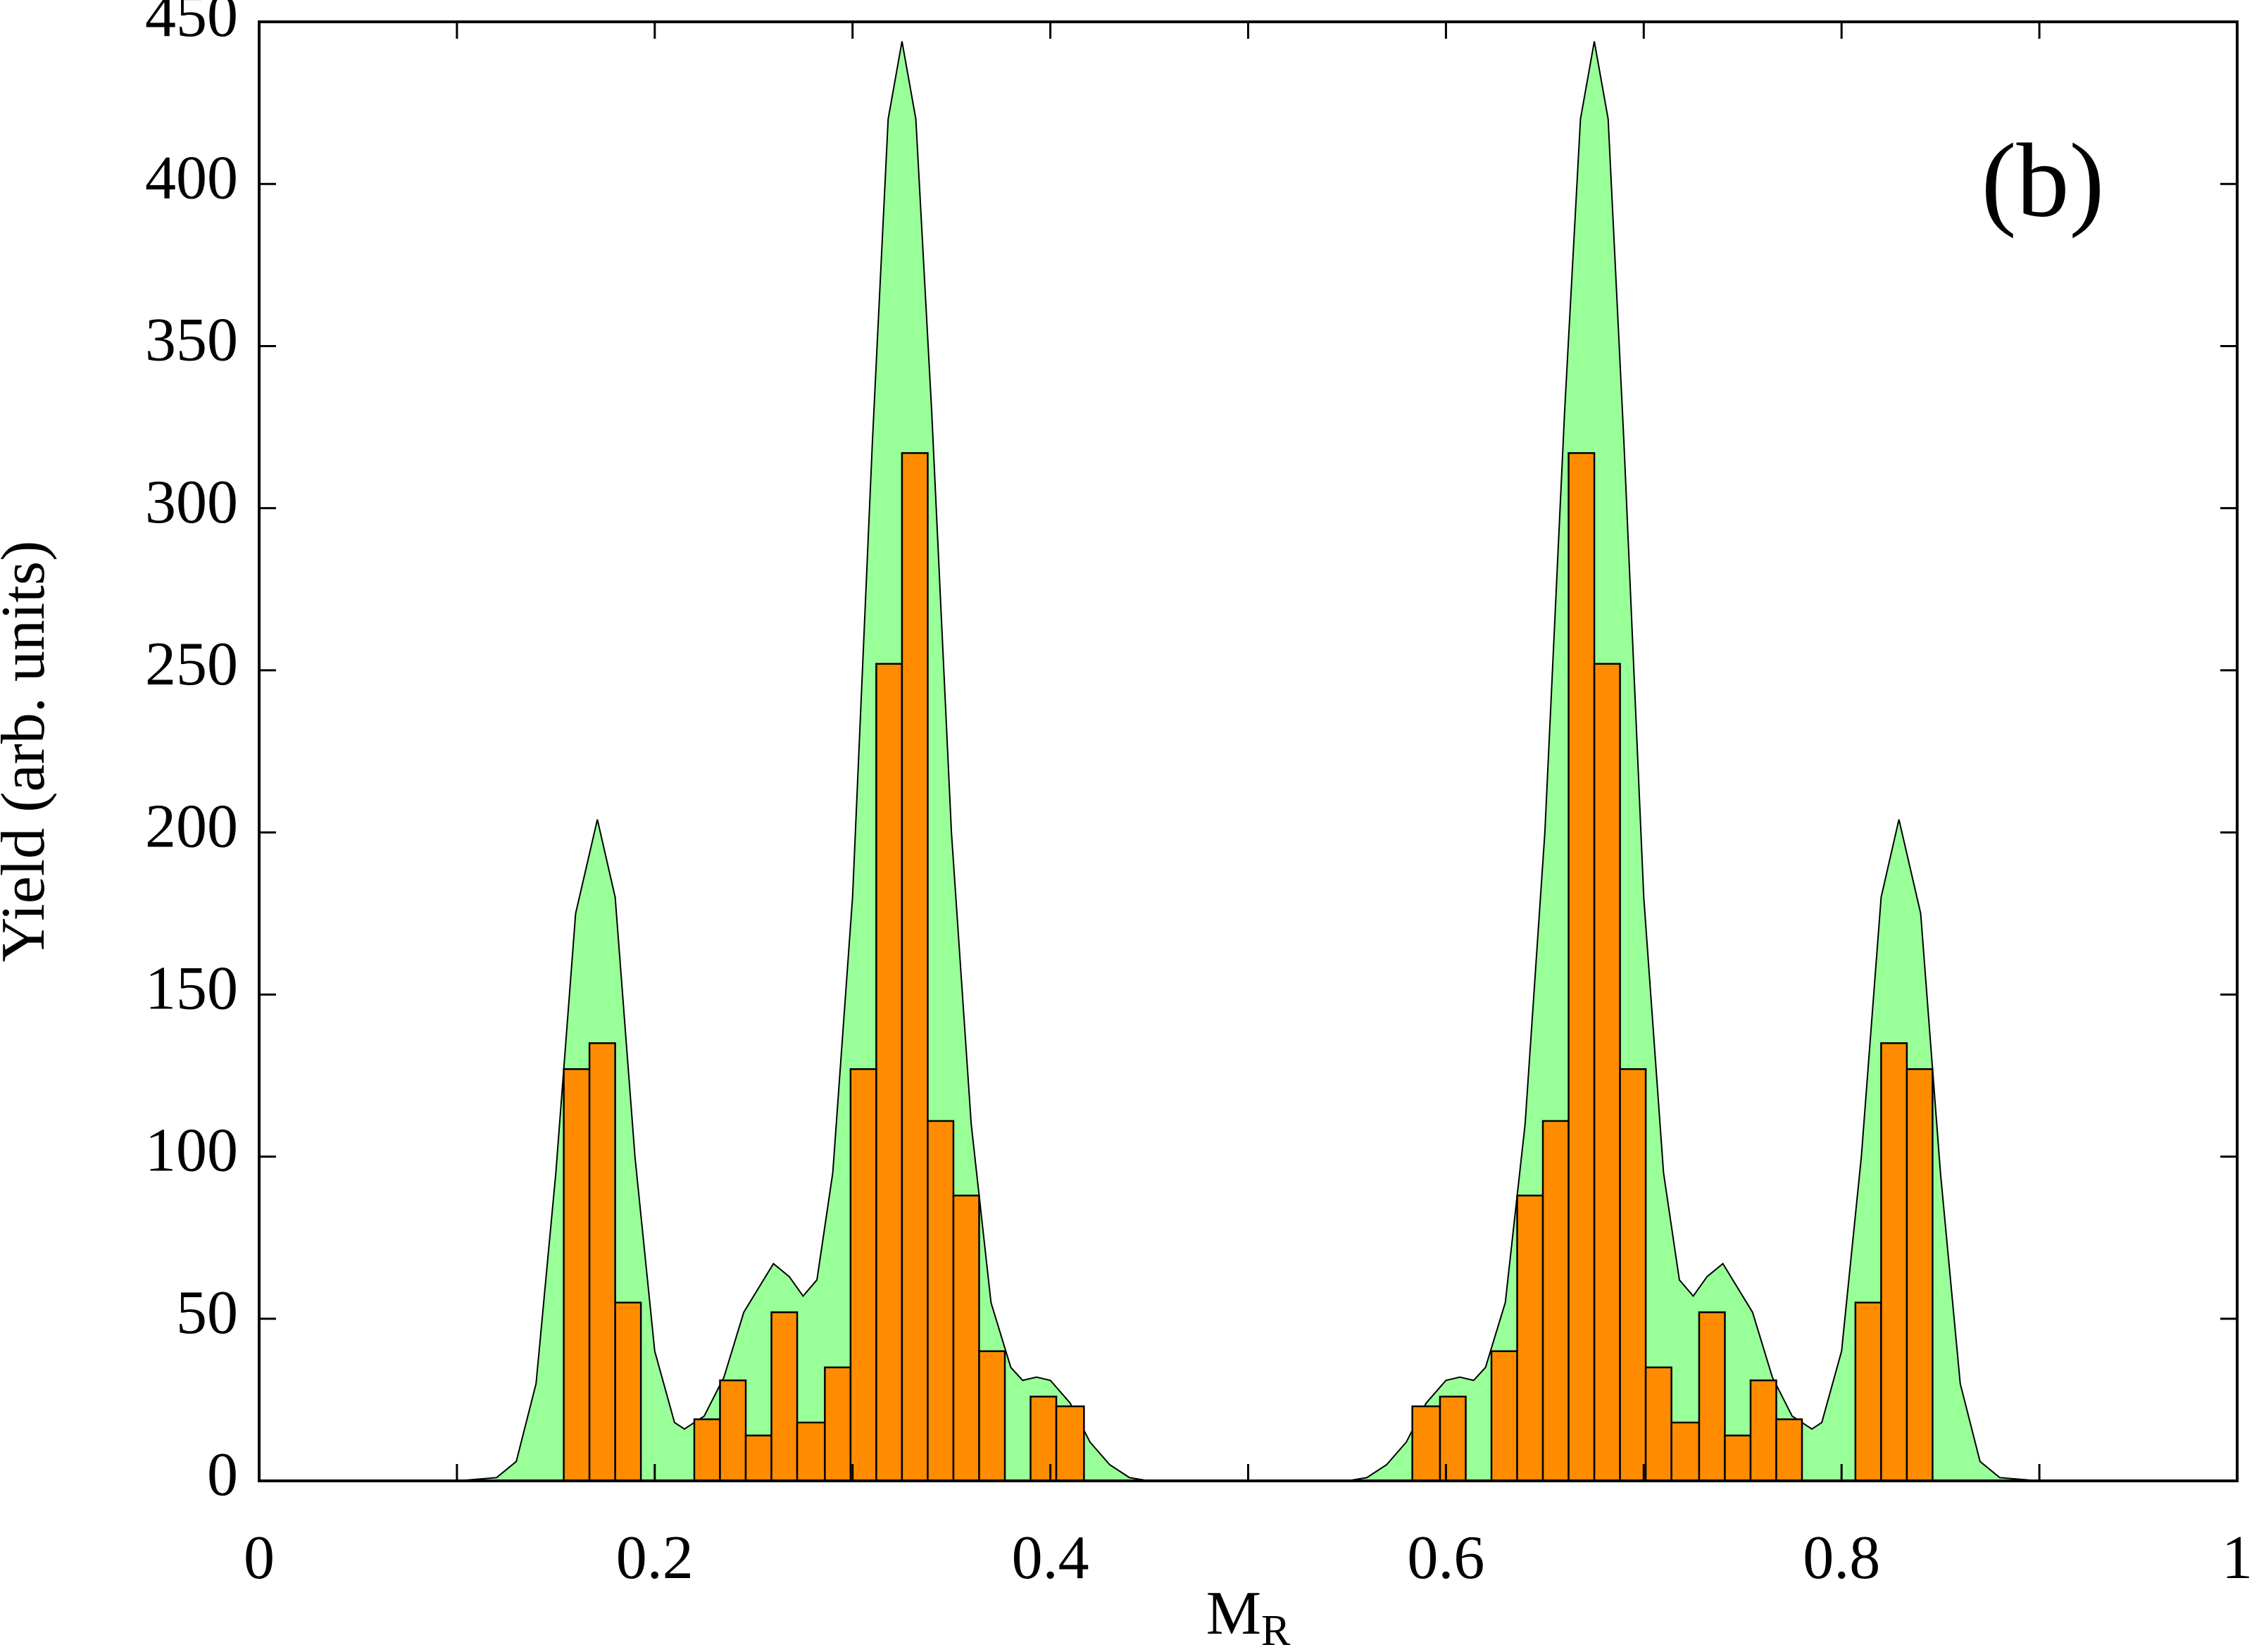  What do you see at coordinates (1276, 1630) in the screenshot?
I see `x-axis-label-sub: R` at bounding box center [1276, 1630].